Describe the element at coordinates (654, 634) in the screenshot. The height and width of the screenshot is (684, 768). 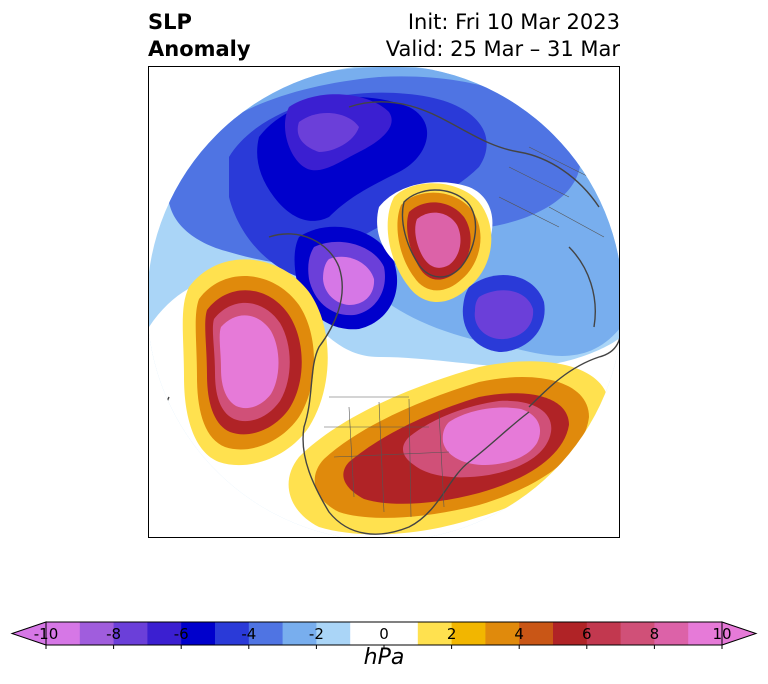
I see `colorbar-tick-label: 8` at that location.